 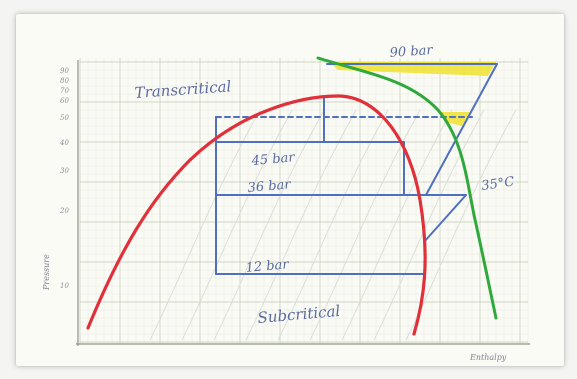 I want to click on y-tick-label: 60, so click(x=64, y=101).